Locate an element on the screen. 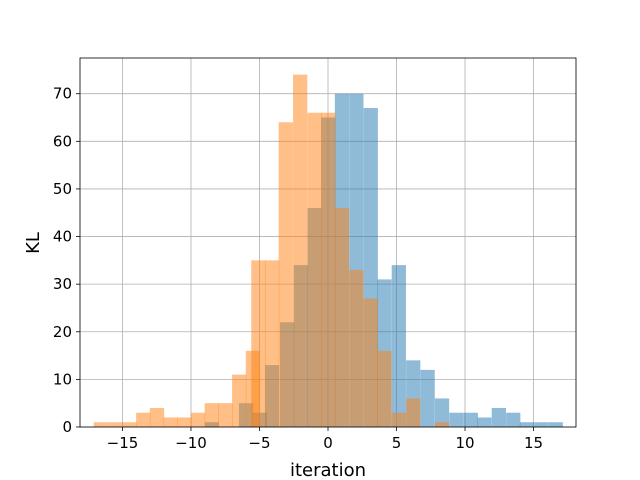  y-tick-label: 20 is located at coordinates (62, 332).